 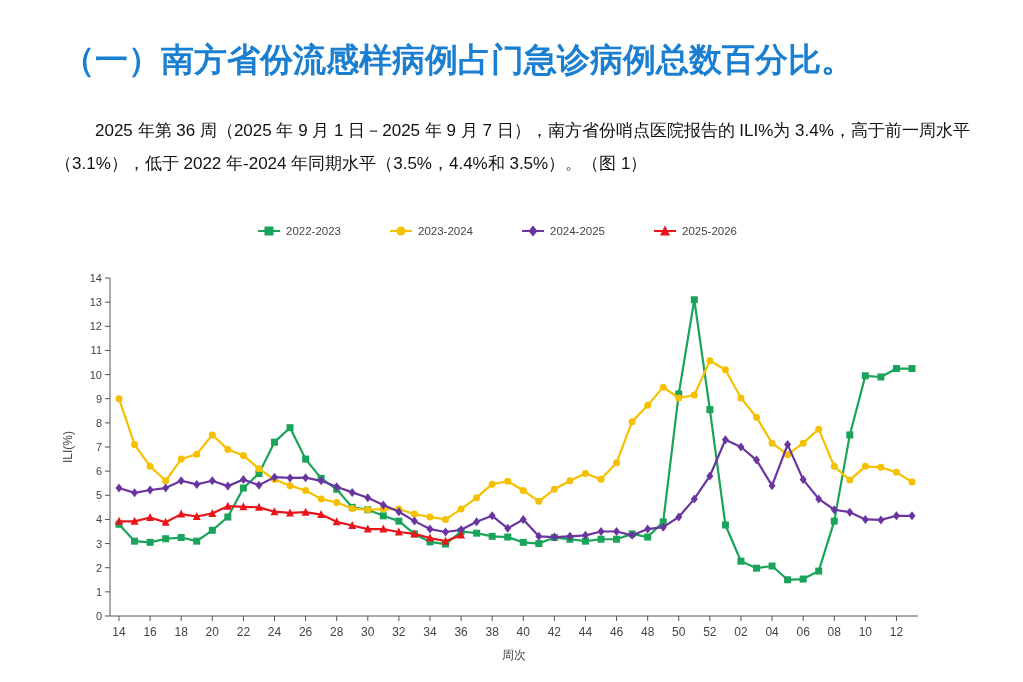 What do you see at coordinates (492, 632) in the screenshot?
I see `x-tick-label: 38` at bounding box center [492, 632].